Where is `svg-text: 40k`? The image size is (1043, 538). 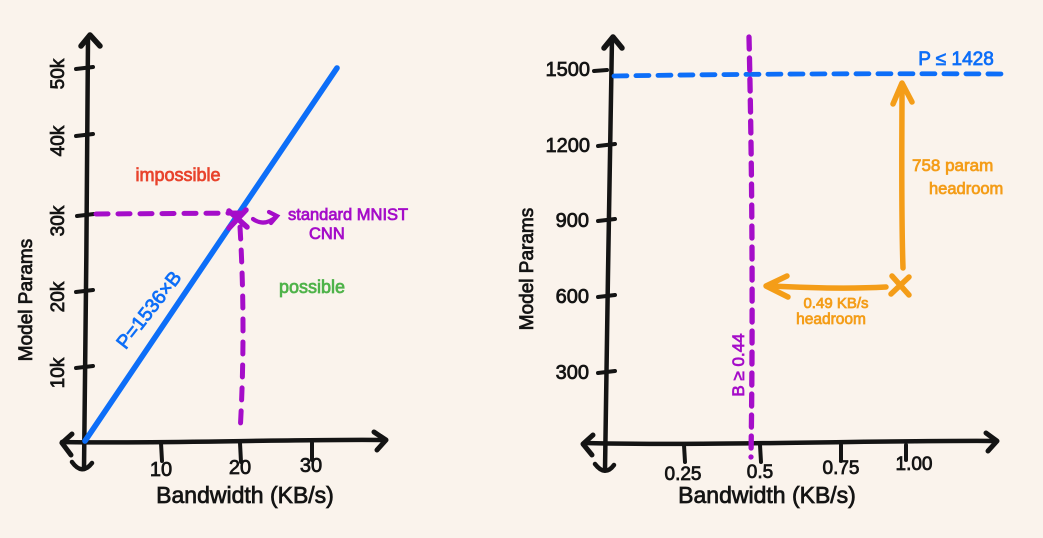 svg-text: 40k is located at coordinates (58, 140).